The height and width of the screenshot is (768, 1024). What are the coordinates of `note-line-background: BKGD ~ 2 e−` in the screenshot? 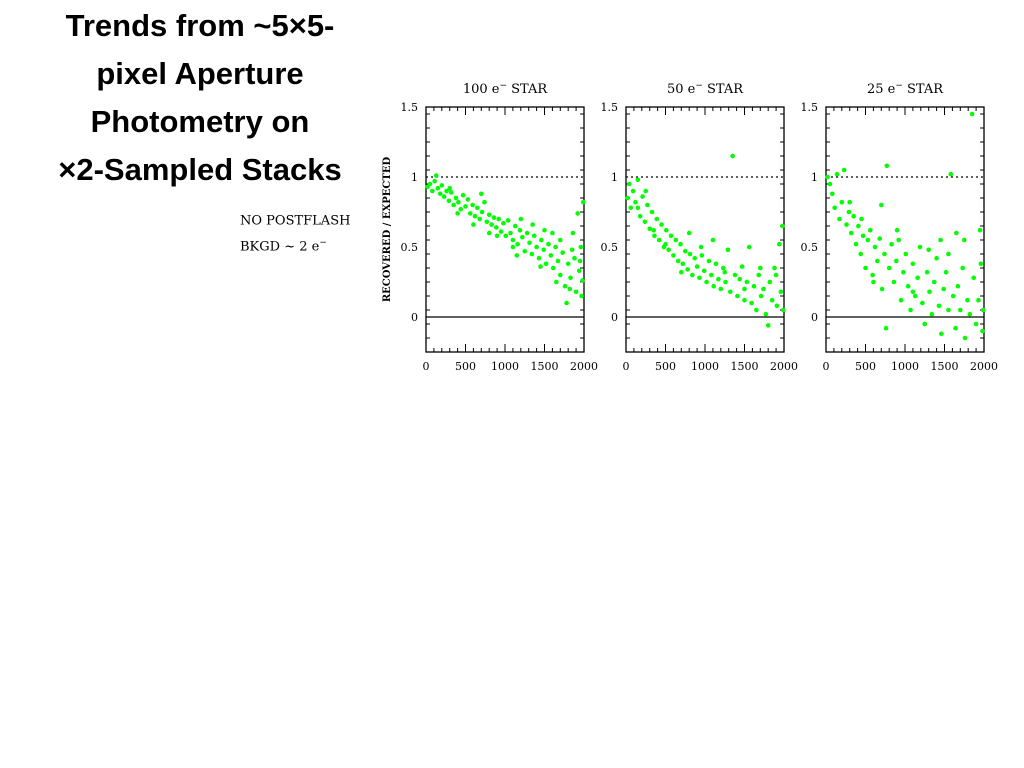 It's located at (295, 245).